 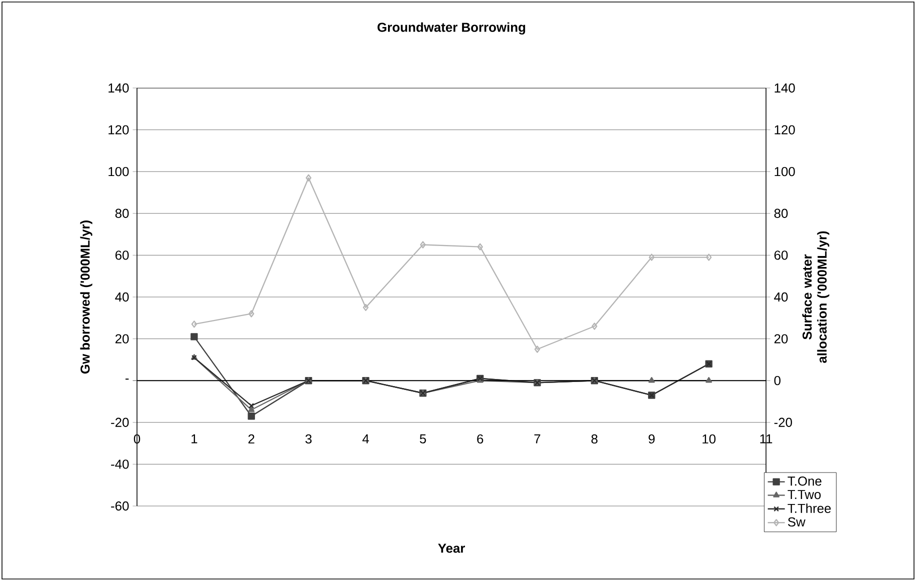 I want to click on x-tick-label: 1, so click(x=195, y=439).